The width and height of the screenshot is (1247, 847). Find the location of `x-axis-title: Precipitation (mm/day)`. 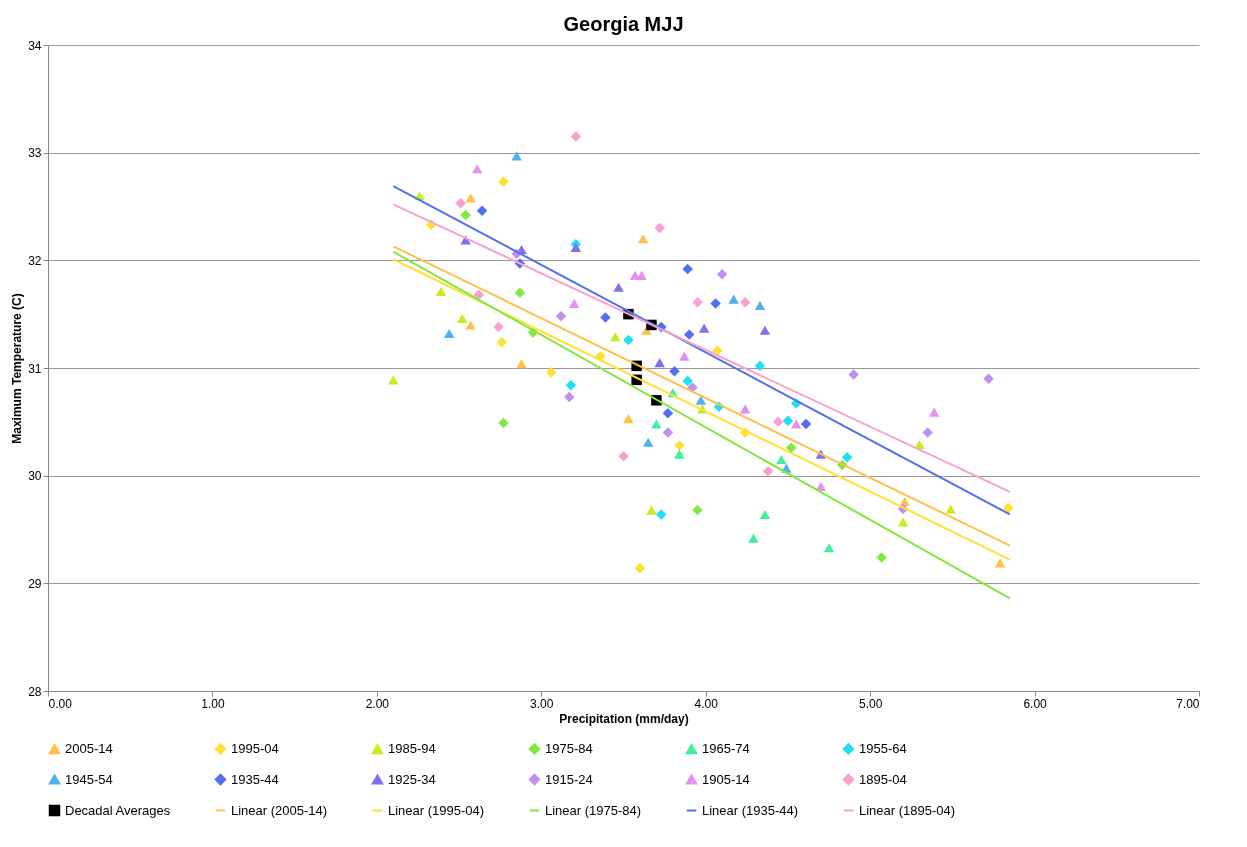

x-axis-title: Precipitation (mm/day) is located at coordinates (624, 718).